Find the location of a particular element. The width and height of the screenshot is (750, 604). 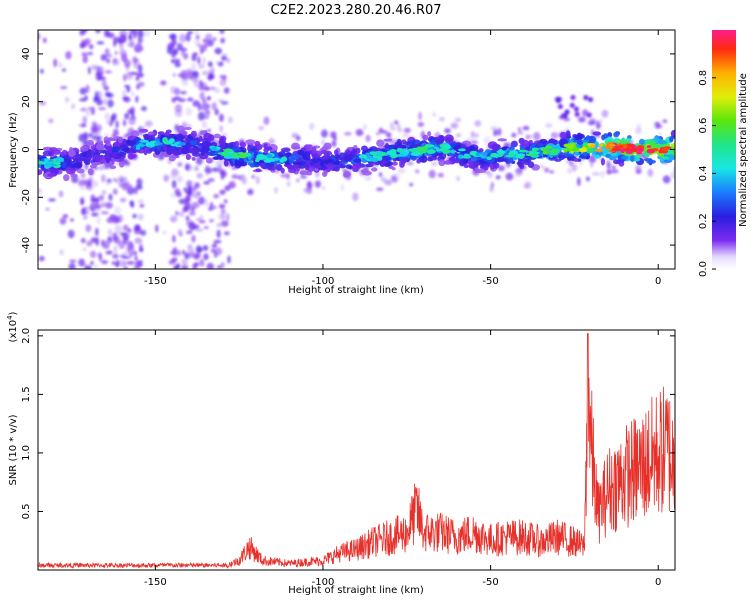

spectrogram-feature-cell is located at coordinates (576, 109).